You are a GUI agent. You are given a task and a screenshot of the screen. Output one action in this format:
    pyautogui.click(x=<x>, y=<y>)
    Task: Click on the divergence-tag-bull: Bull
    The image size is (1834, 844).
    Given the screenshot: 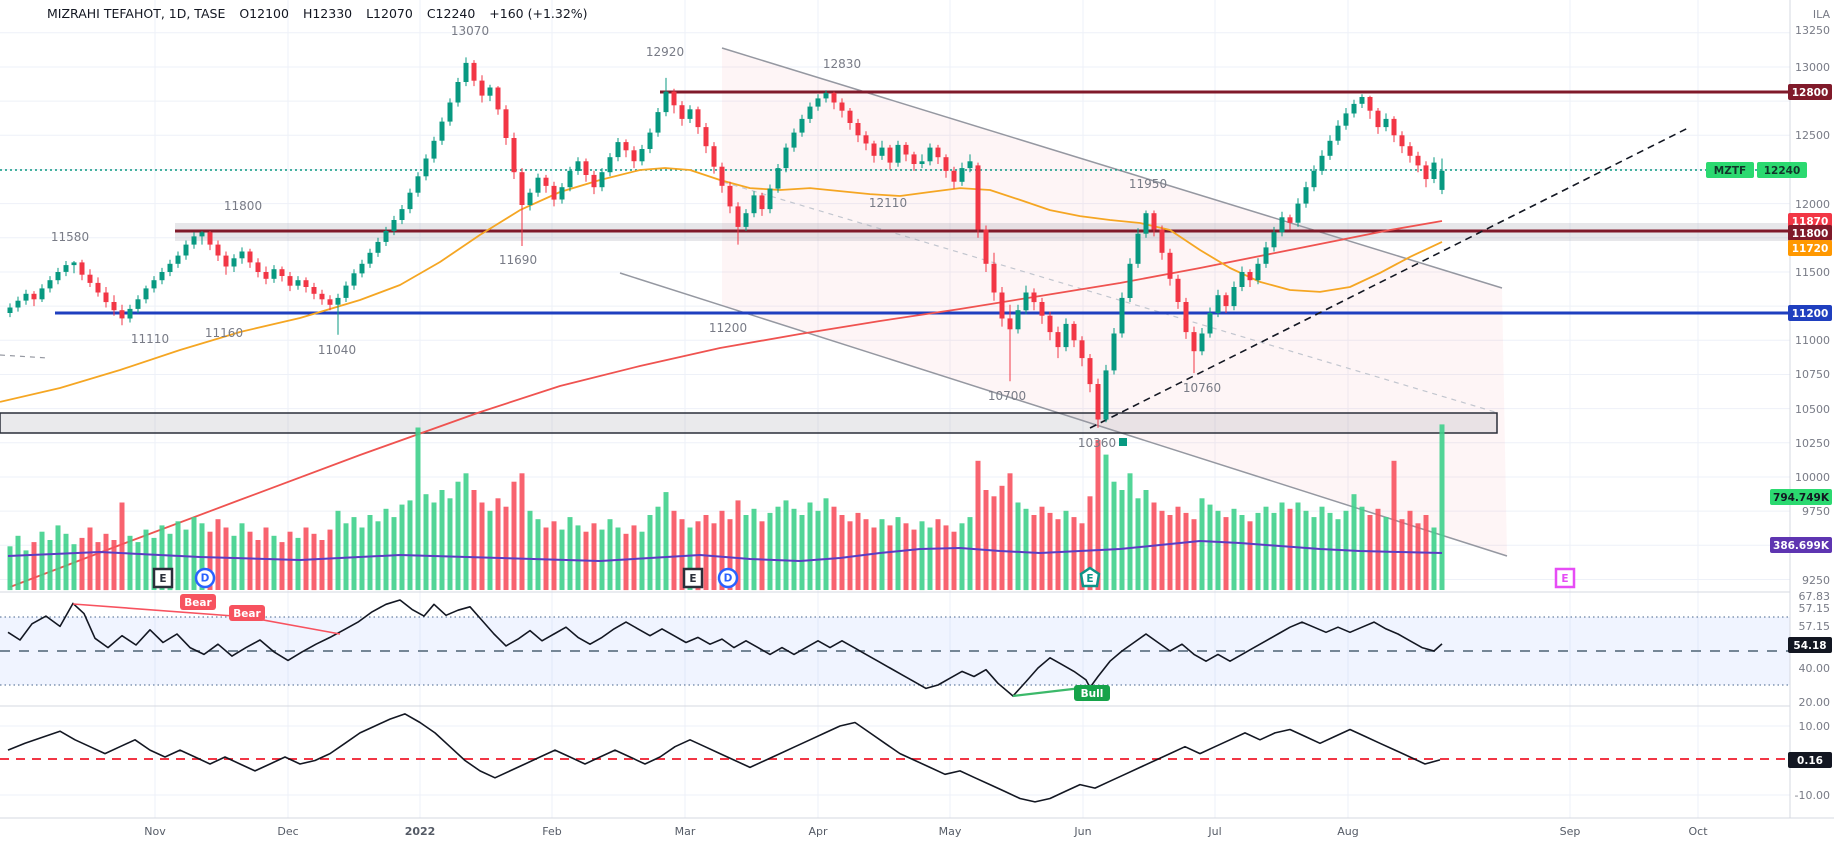 What is the action you would take?
    pyautogui.click(x=1092, y=693)
    